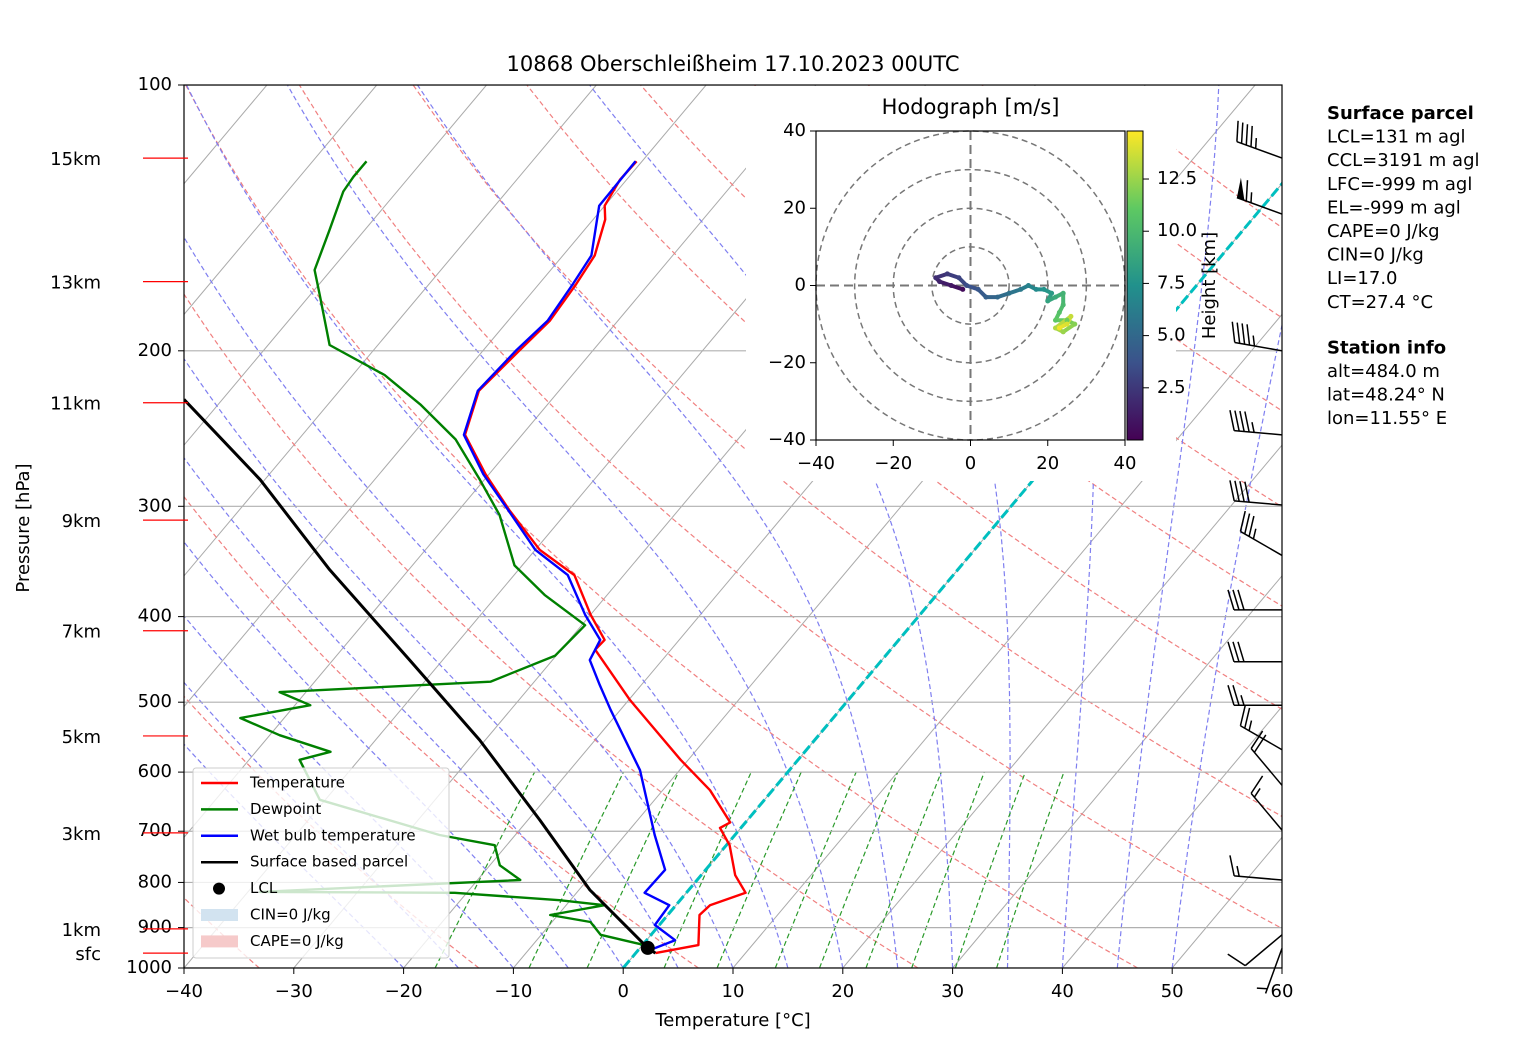 The height and width of the screenshot is (1054, 1517). I want to click on info-line: CT=27.4 °C, so click(1380, 302).